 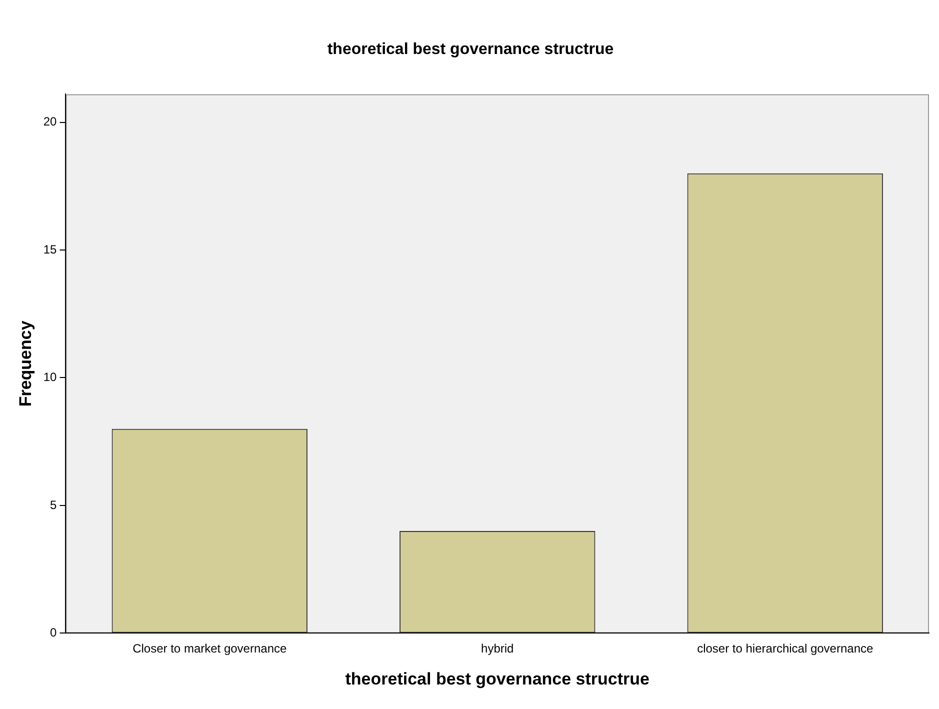 I want to click on chart-title: theoretical best governance structrue, so click(x=470, y=49).